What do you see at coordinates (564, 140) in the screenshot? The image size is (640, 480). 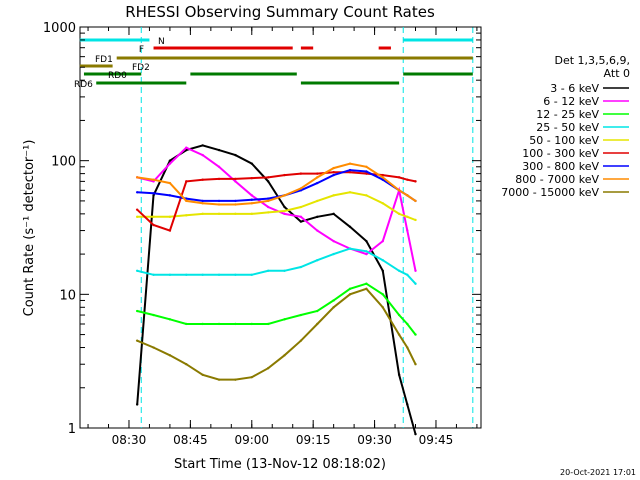 I see `legend-label: 50 - 100 keV` at bounding box center [564, 140].